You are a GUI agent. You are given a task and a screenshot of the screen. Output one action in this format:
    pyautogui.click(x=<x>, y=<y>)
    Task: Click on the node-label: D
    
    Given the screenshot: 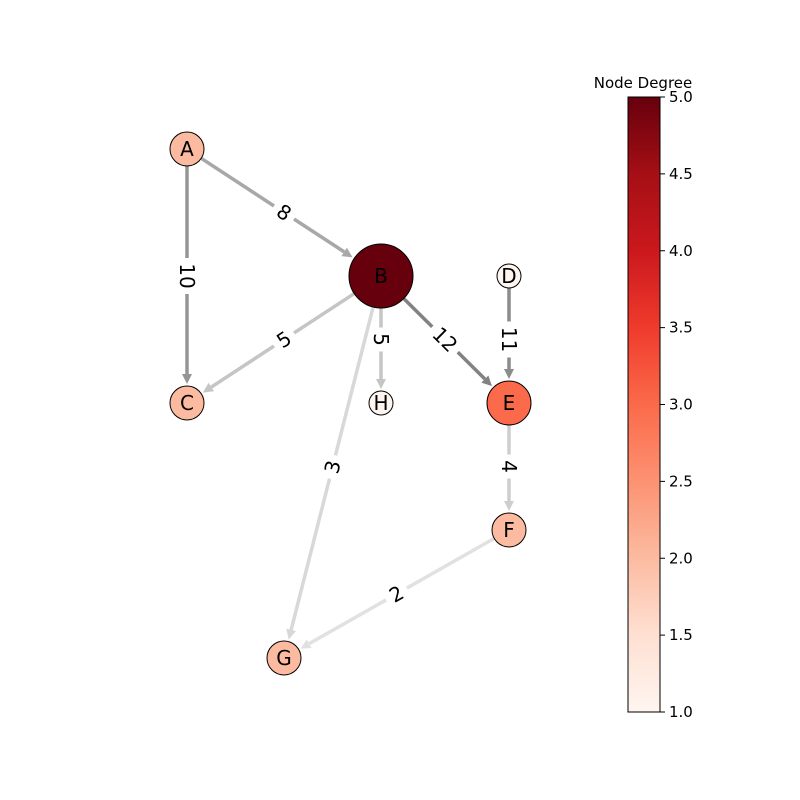 What is the action you would take?
    pyautogui.click(x=508, y=276)
    